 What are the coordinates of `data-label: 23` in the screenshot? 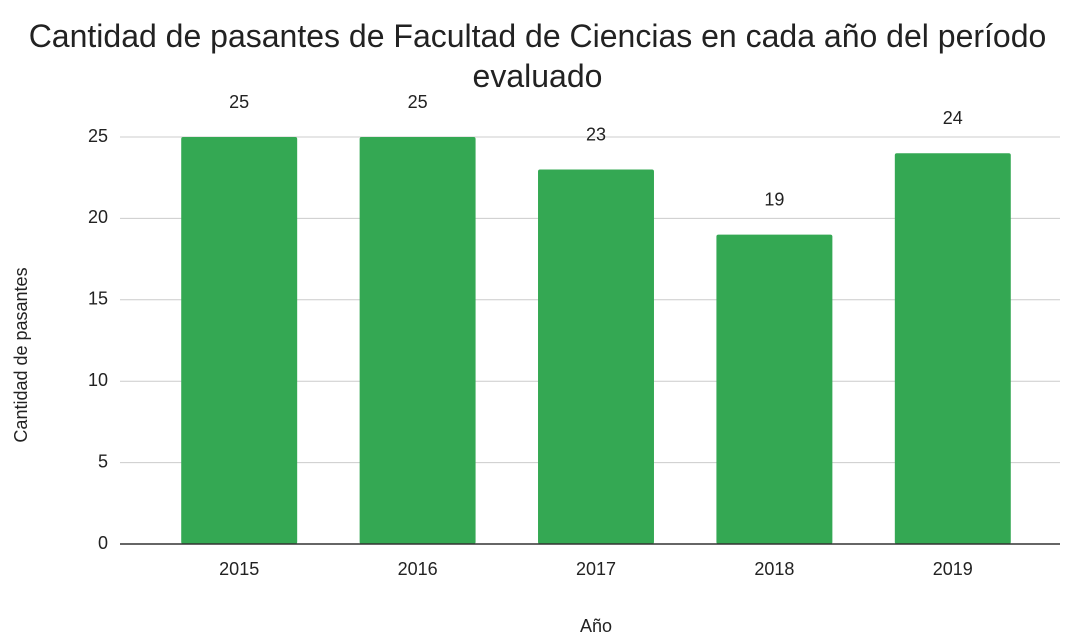 It's located at (596, 134).